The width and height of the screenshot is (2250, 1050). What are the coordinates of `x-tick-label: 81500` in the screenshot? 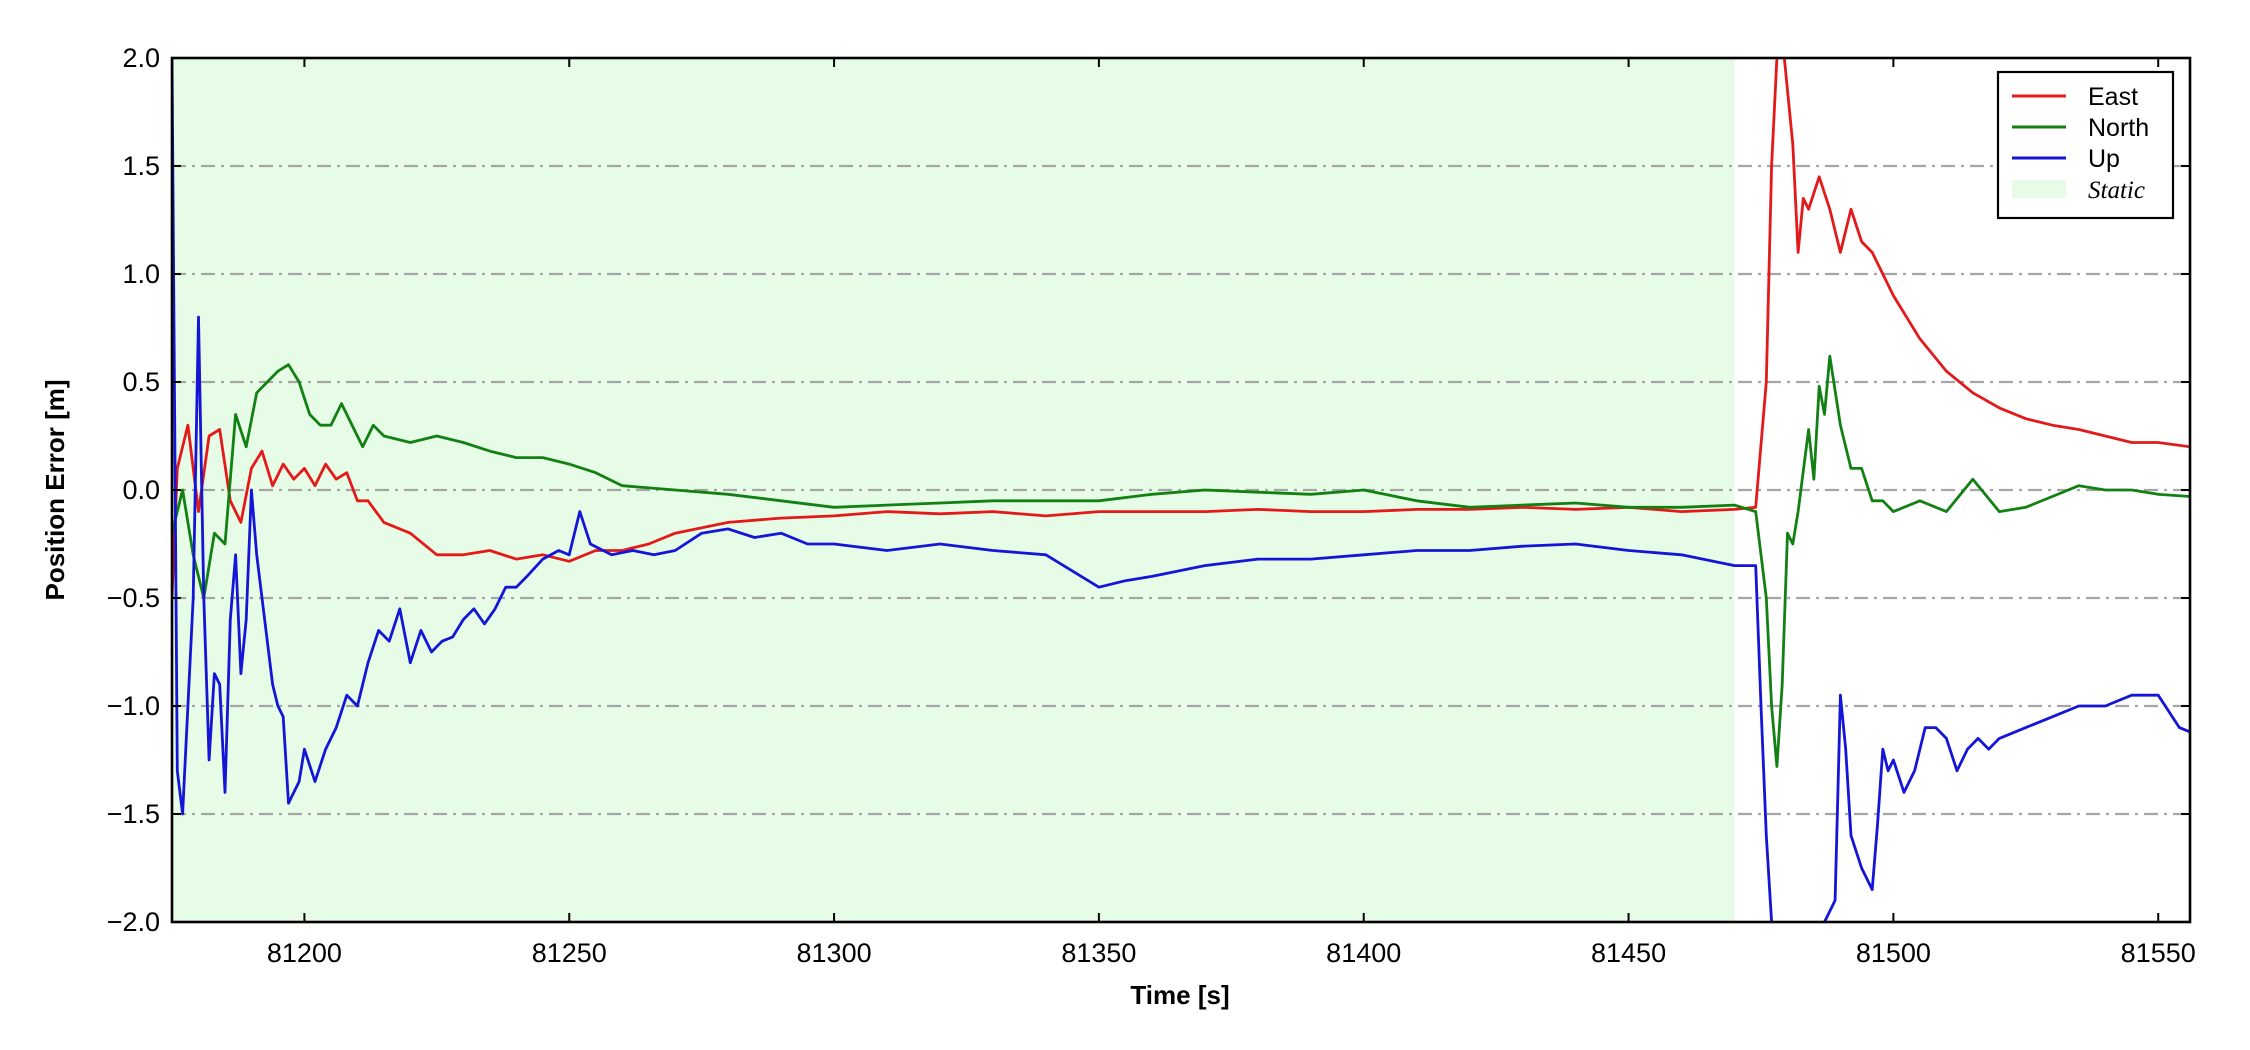 It's located at (1893, 953).